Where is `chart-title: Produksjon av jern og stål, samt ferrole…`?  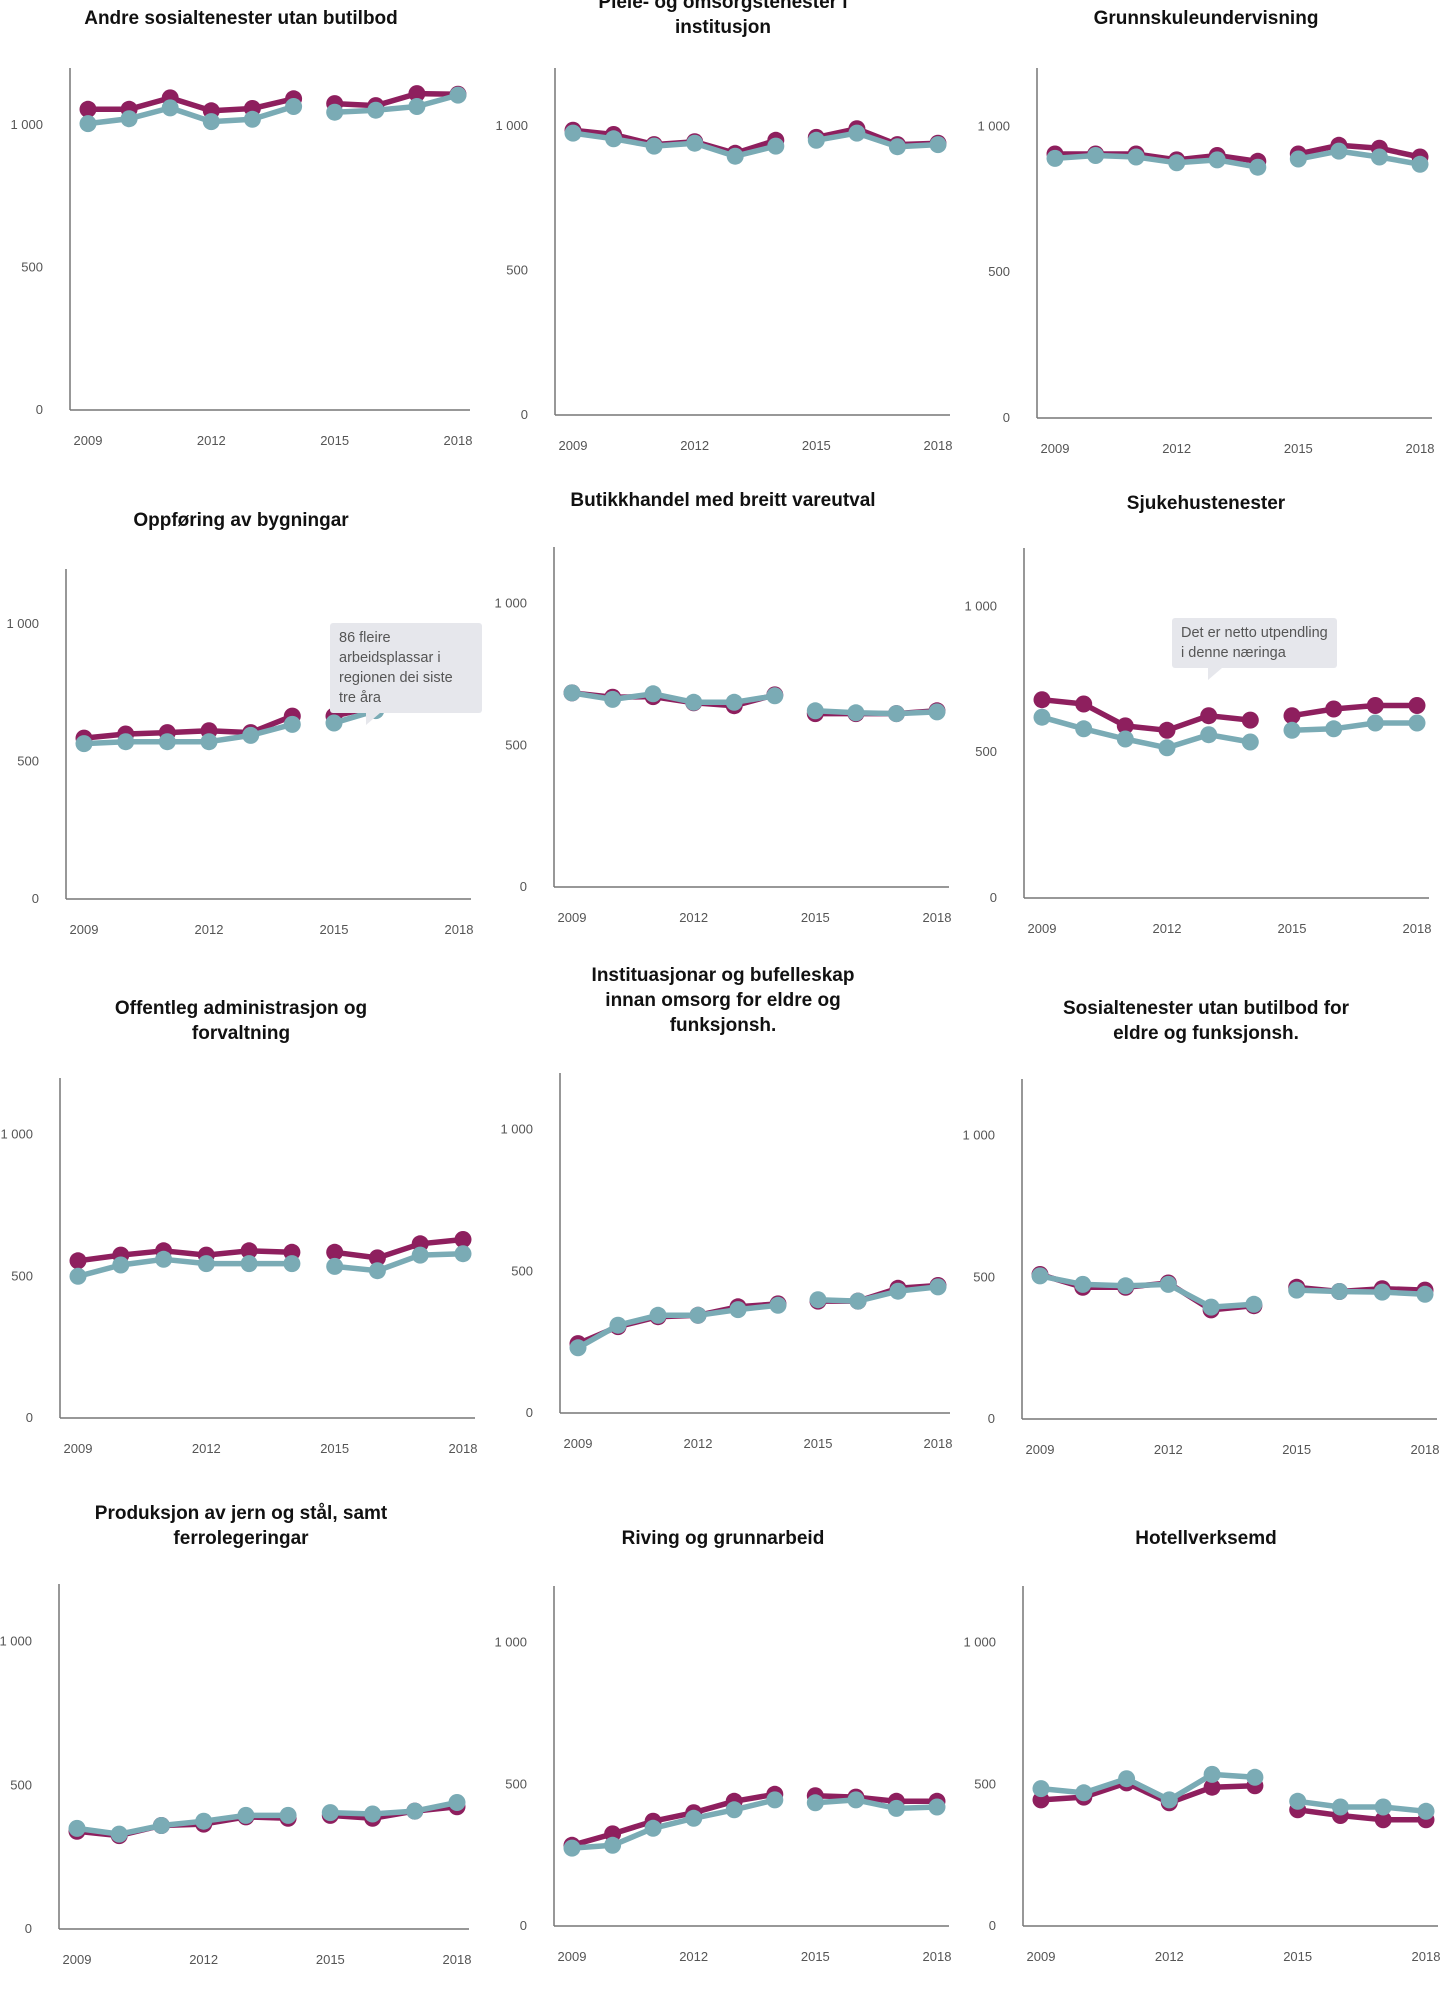
chart-title: Produksjon av jern og stål, samt ferrole… is located at coordinates (241, 1526).